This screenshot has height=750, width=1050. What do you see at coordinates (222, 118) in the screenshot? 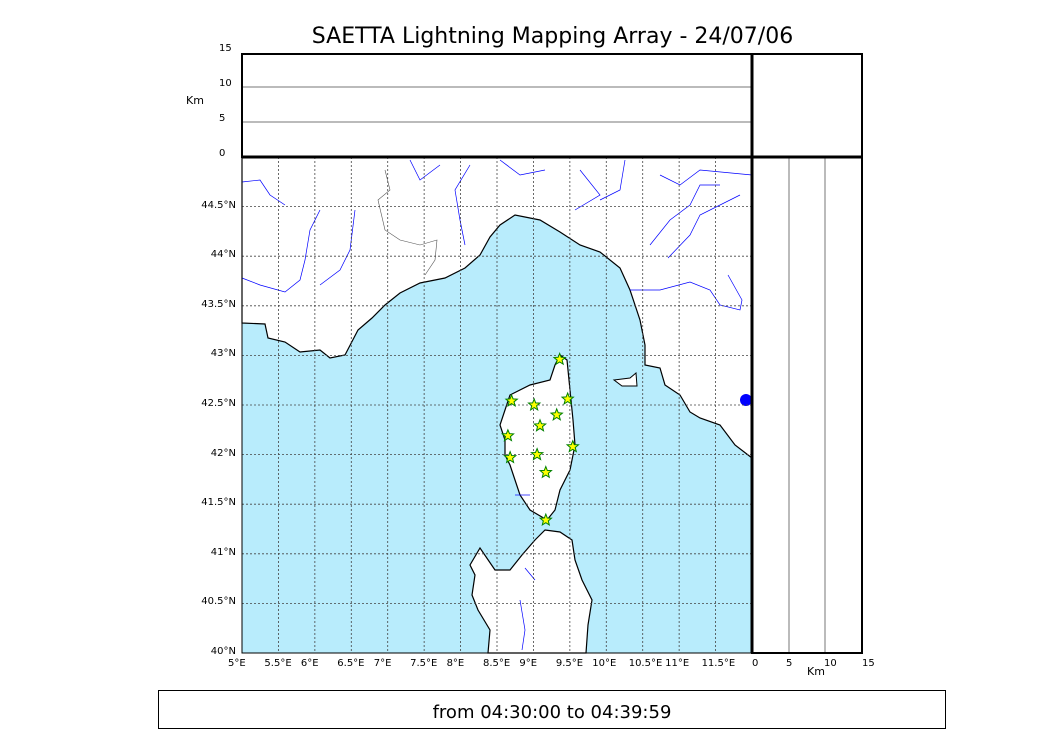
I see `altitude-tick-5: 5` at bounding box center [222, 118].